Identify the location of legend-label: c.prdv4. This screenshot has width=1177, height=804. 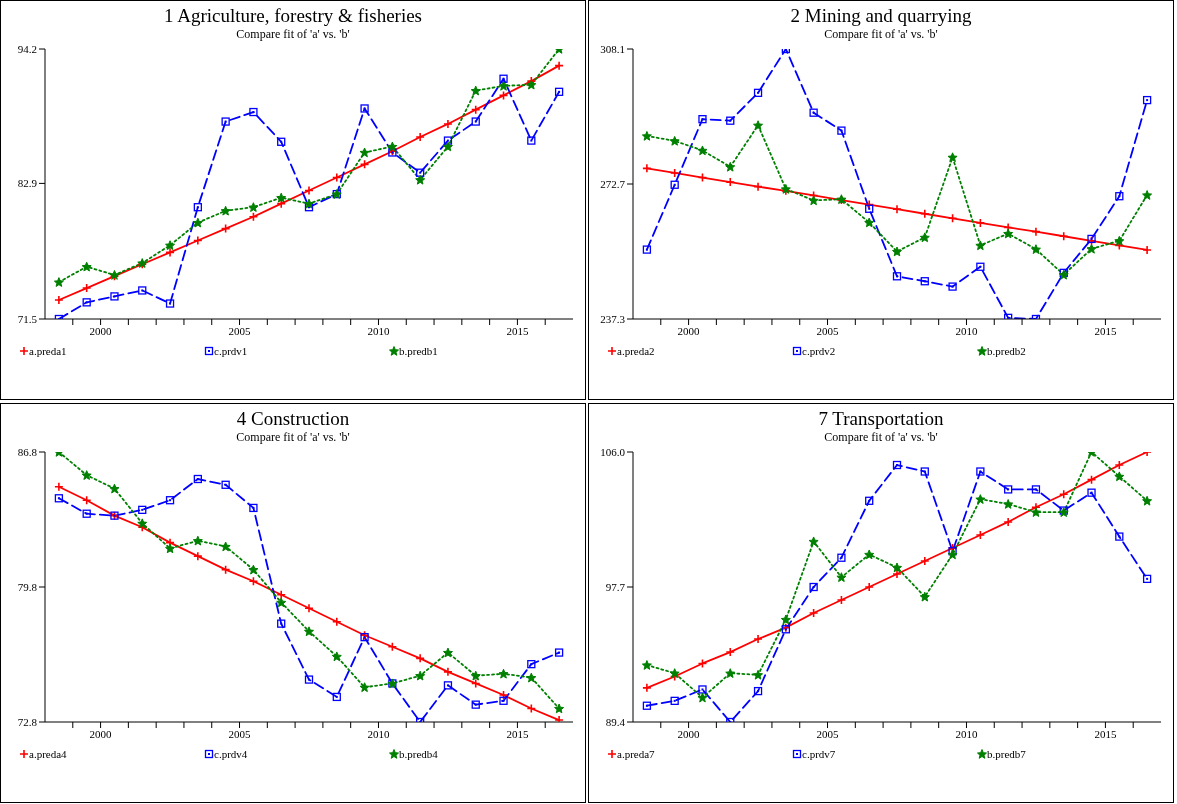
(231, 754).